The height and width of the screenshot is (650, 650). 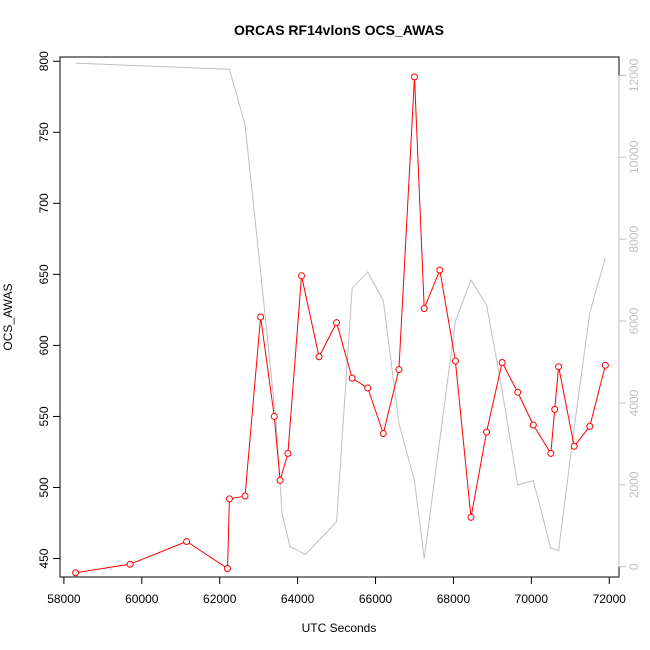 I want to click on y2-tick-label: 6000, so click(x=634, y=320).